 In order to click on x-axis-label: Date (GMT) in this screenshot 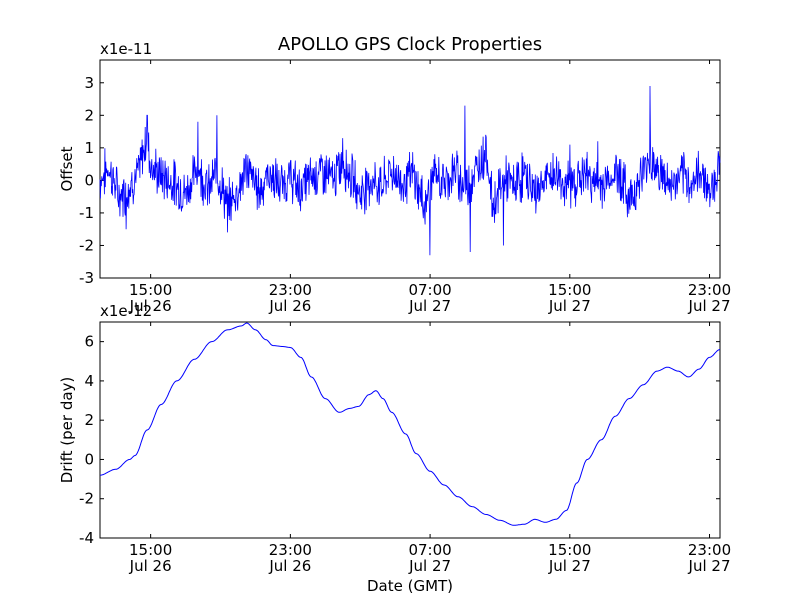, I will do `click(410, 586)`.